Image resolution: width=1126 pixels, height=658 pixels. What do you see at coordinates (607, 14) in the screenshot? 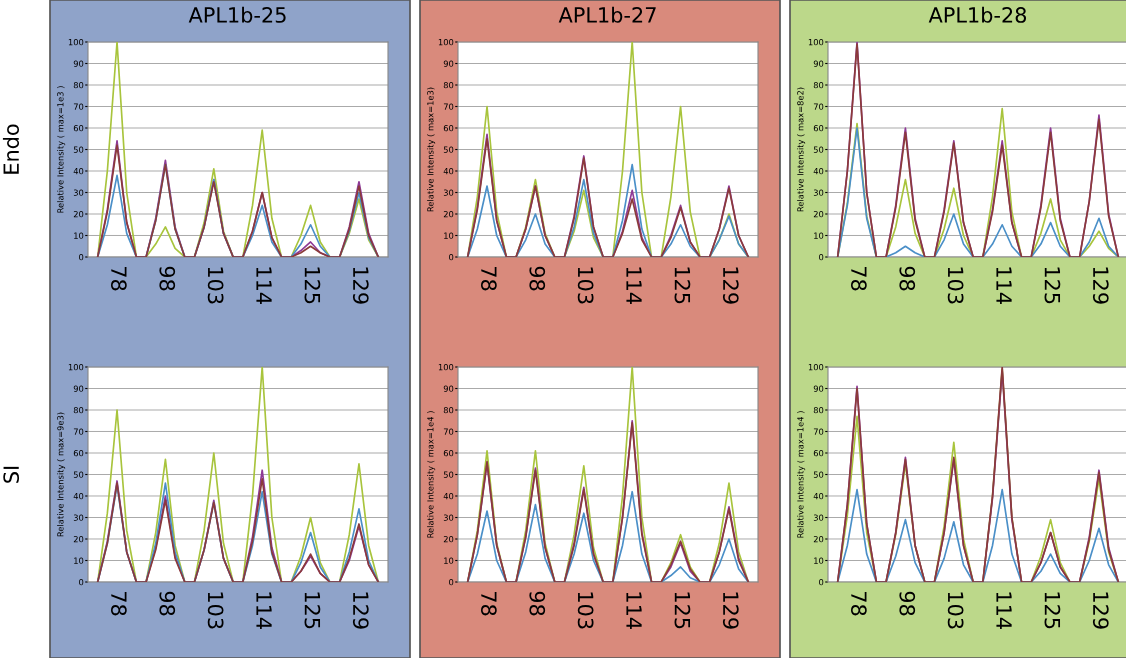
I see `chart-title: APL1b-27` at bounding box center [607, 14].